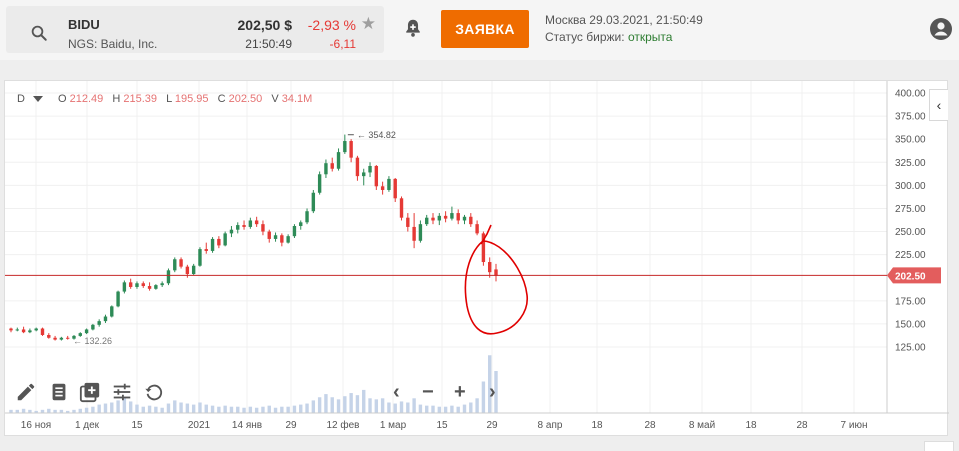 The height and width of the screenshot is (451, 959). What do you see at coordinates (90, 392) in the screenshot?
I see `add-box-icon` at bounding box center [90, 392].